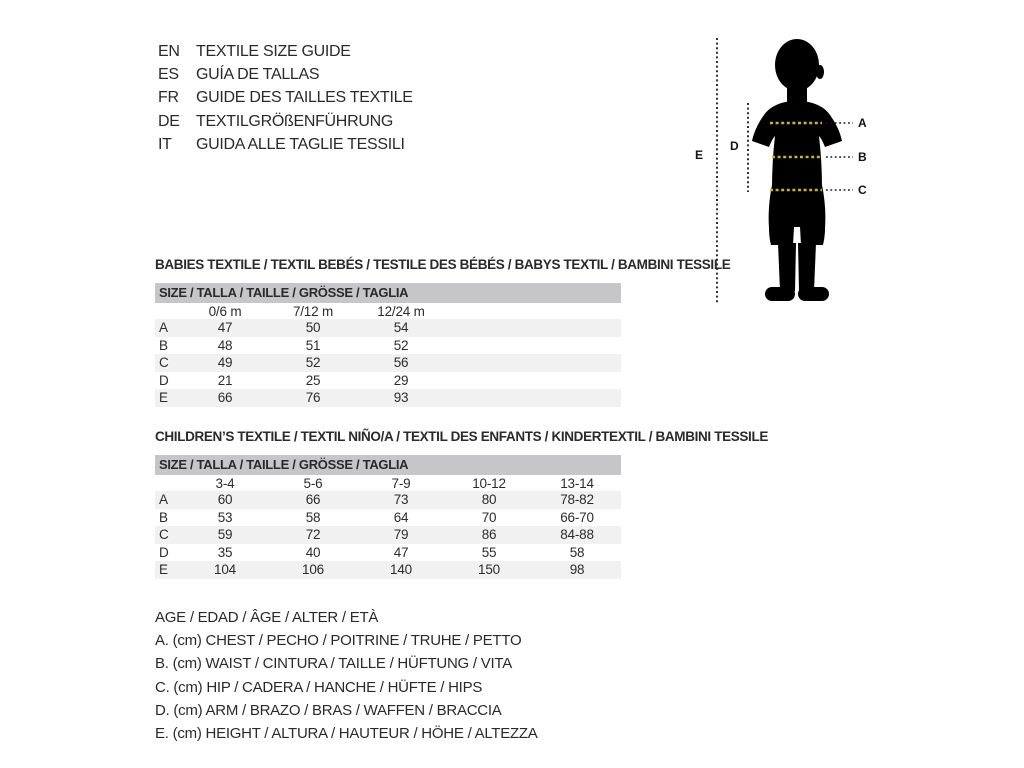 The image size is (1024, 768). I want to click on cell: 80, so click(489, 500).